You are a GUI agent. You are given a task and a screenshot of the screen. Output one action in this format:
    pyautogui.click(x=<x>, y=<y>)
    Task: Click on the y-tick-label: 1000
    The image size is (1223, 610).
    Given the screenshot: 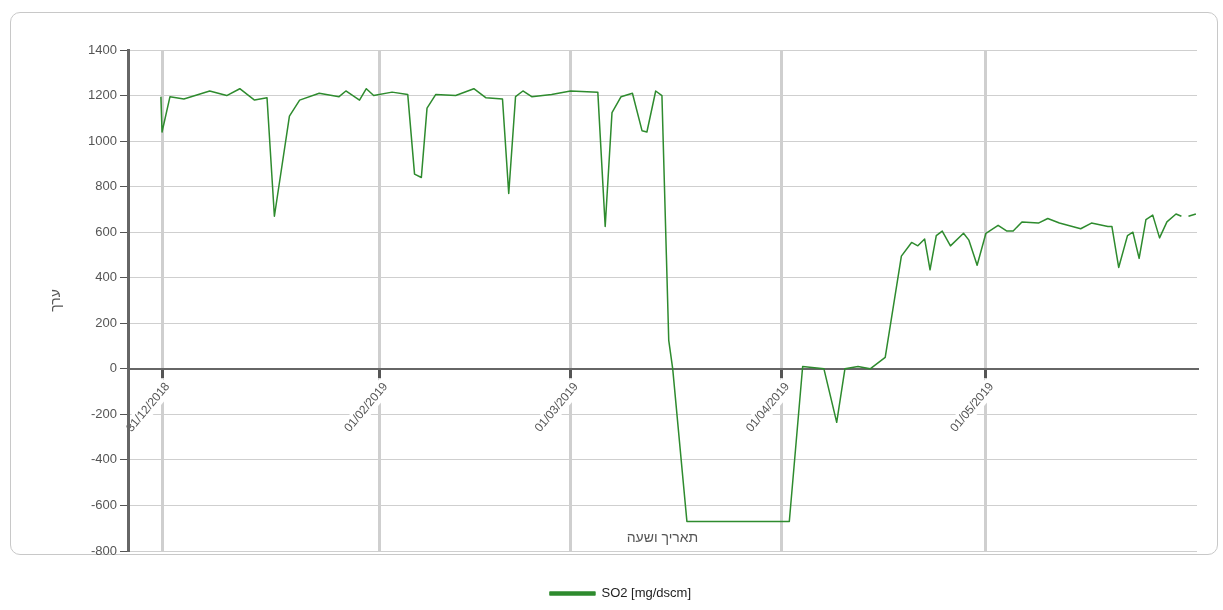 What is the action you would take?
    pyautogui.click(x=102, y=140)
    